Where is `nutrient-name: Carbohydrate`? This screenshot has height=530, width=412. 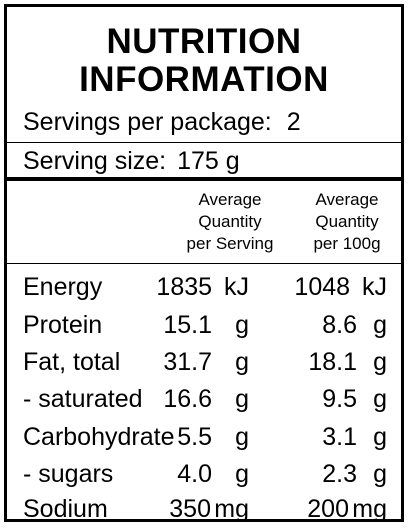
nutrient-name: Carbohydrate is located at coordinates (99, 437).